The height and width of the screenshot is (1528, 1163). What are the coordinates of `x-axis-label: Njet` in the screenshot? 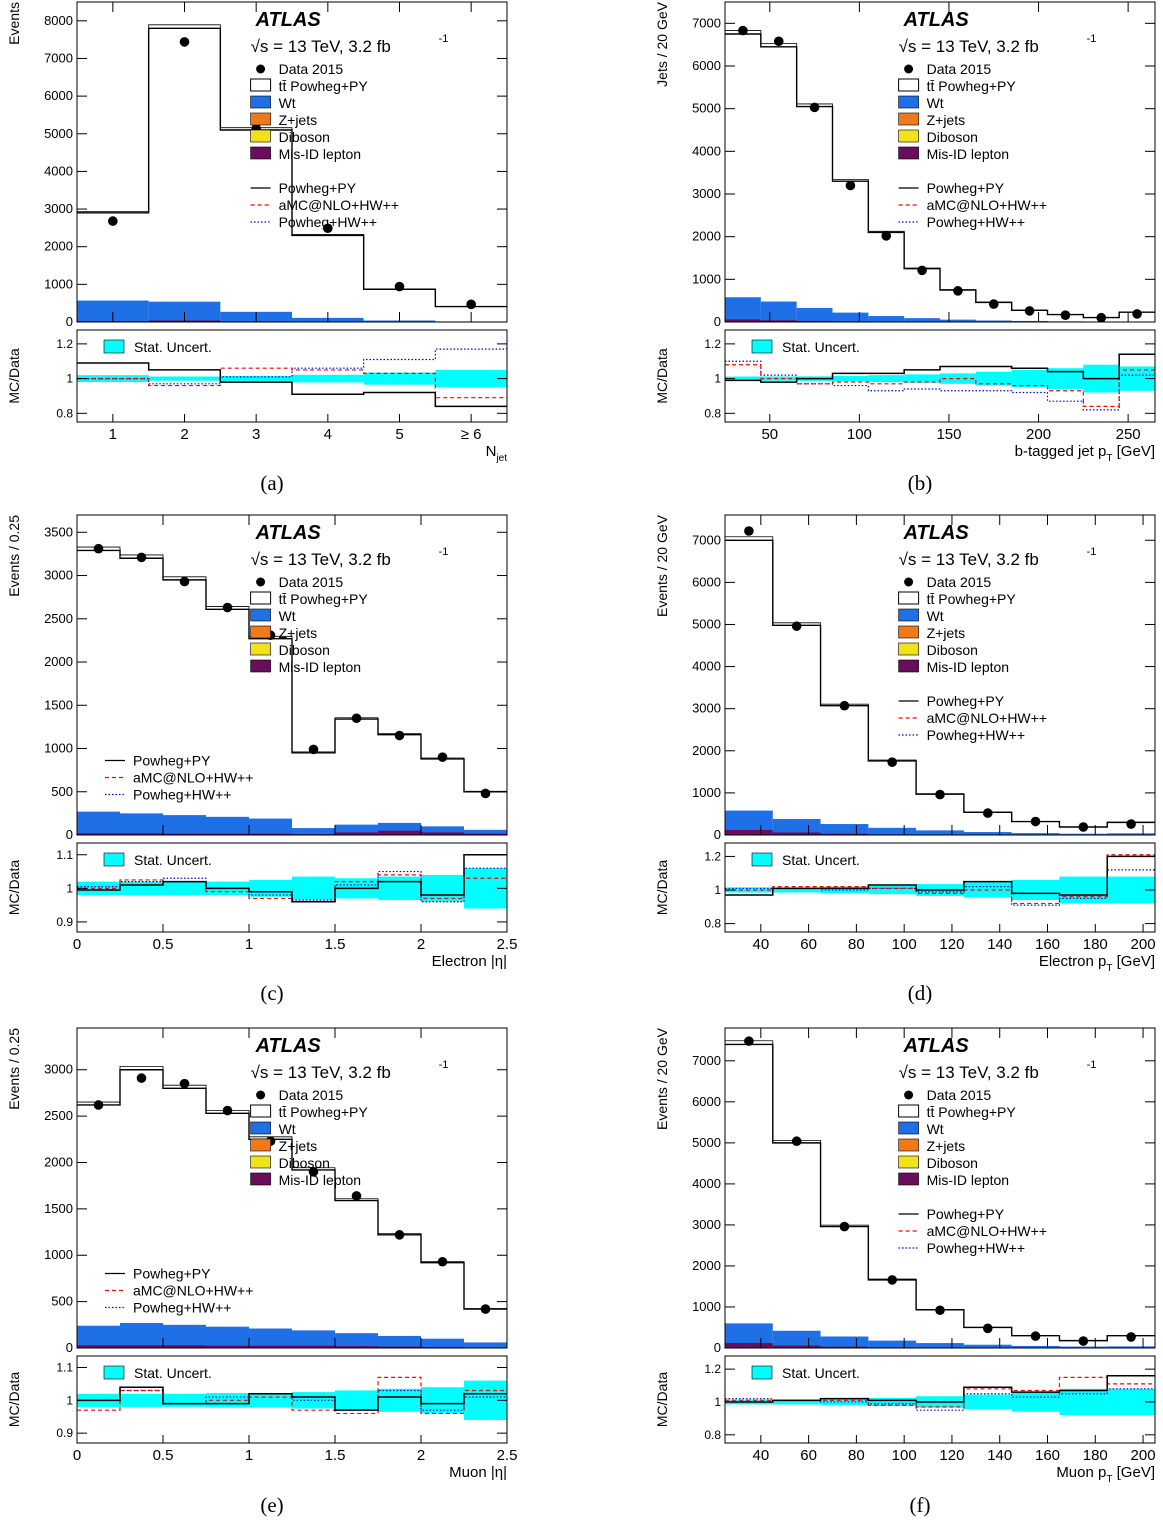 It's located at (497, 453).